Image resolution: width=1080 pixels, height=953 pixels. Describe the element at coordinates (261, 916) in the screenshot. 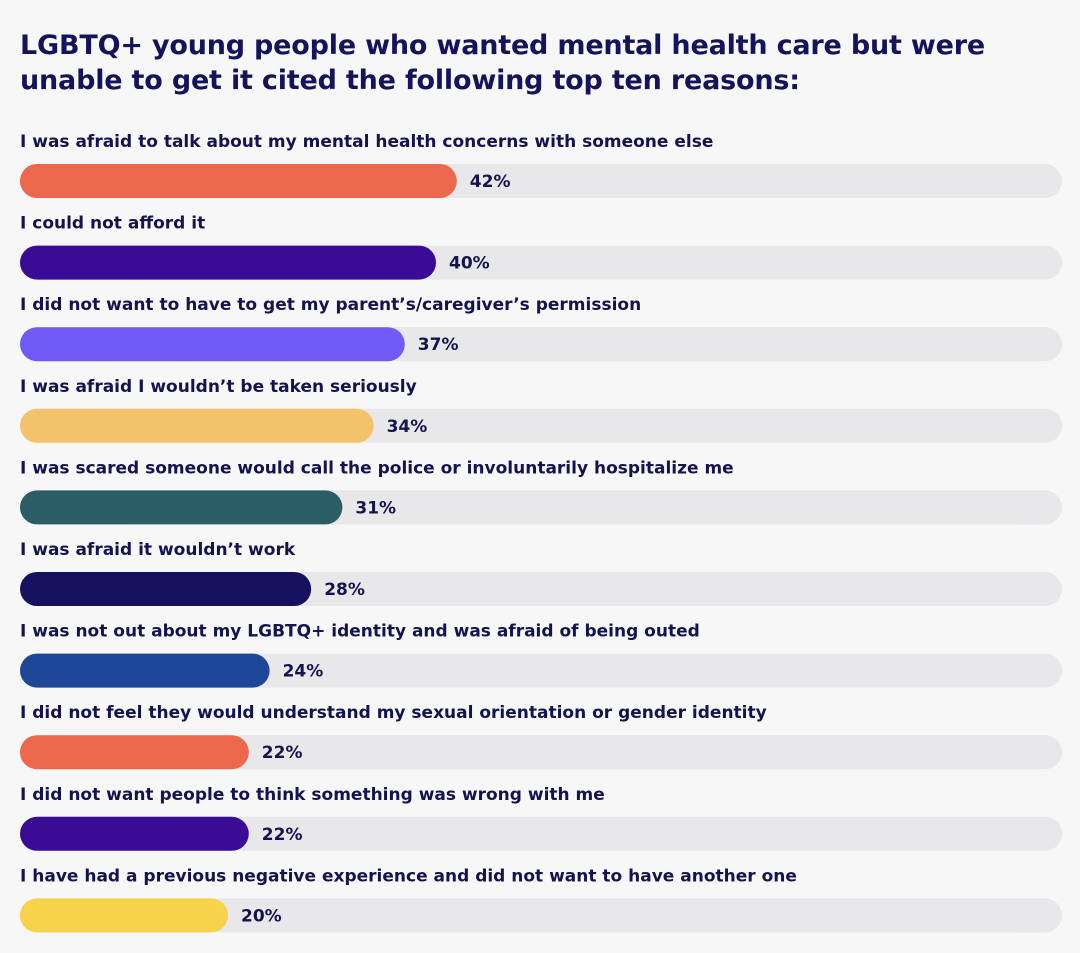

I see `value-label: 20%` at that location.